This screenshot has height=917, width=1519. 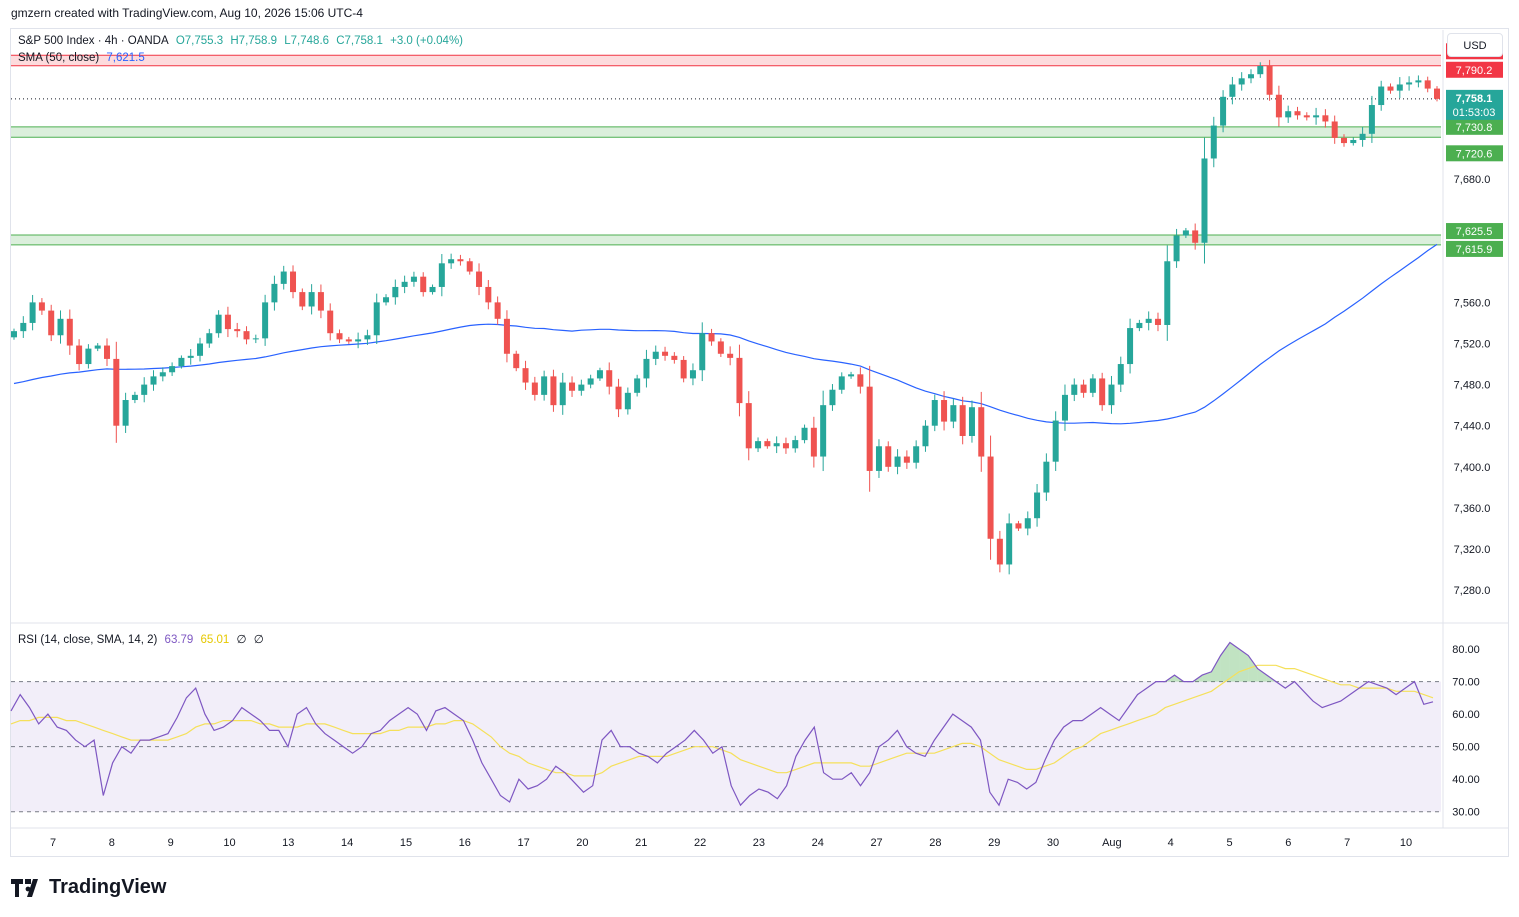 I want to click on time-tick-label: 24, so click(x=818, y=843).